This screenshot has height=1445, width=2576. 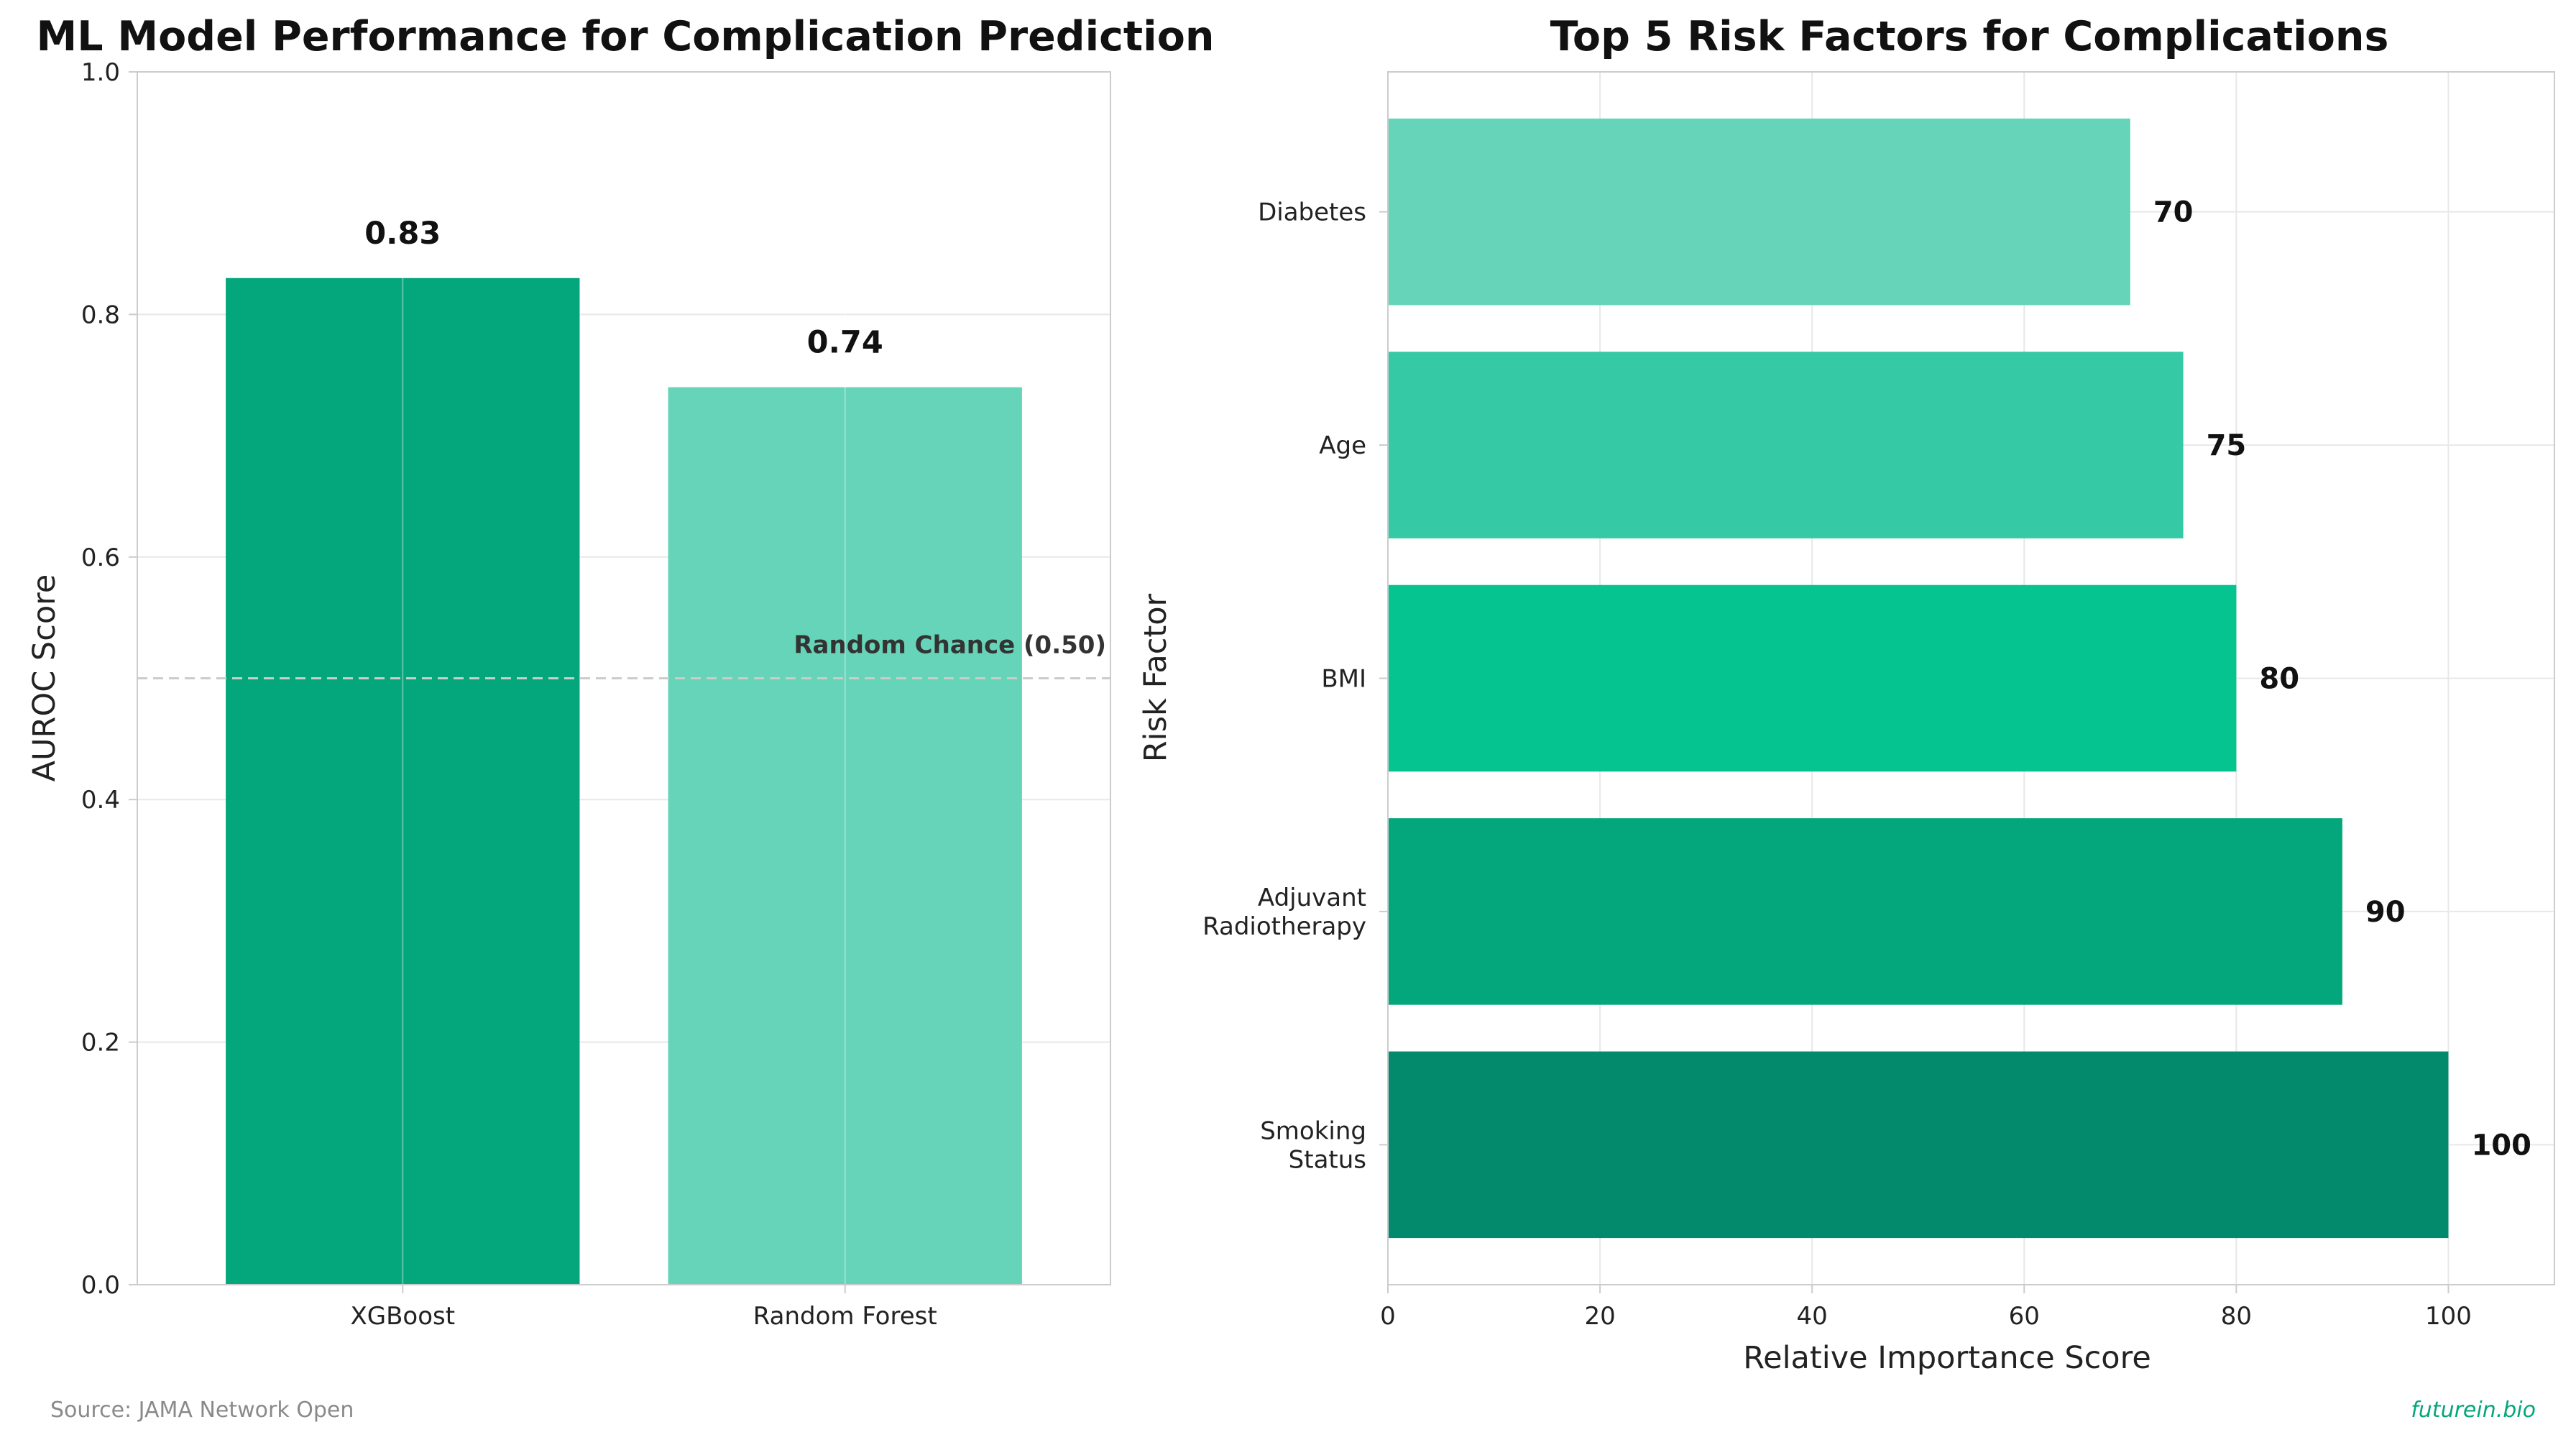 I want to click on right-y-axis-label: Risk Factor, so click(x=1156, y=677).